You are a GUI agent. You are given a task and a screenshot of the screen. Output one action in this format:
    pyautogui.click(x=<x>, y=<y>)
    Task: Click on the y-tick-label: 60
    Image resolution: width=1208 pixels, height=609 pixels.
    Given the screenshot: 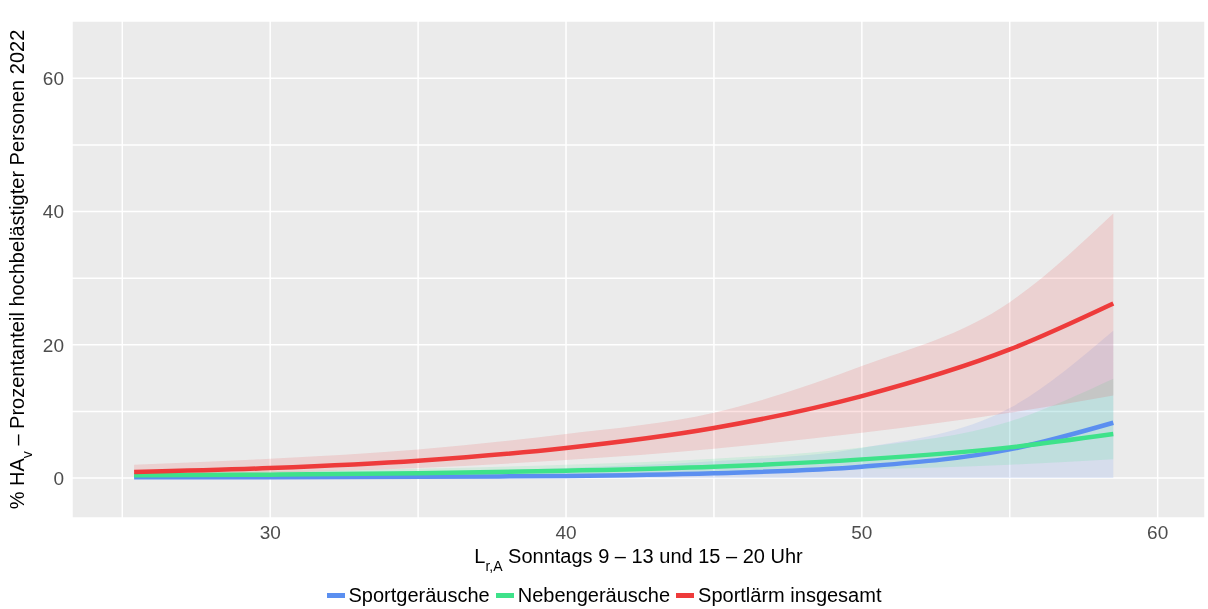 What is the action you would take?
    pyautogui.click(x=53, y=79)
    